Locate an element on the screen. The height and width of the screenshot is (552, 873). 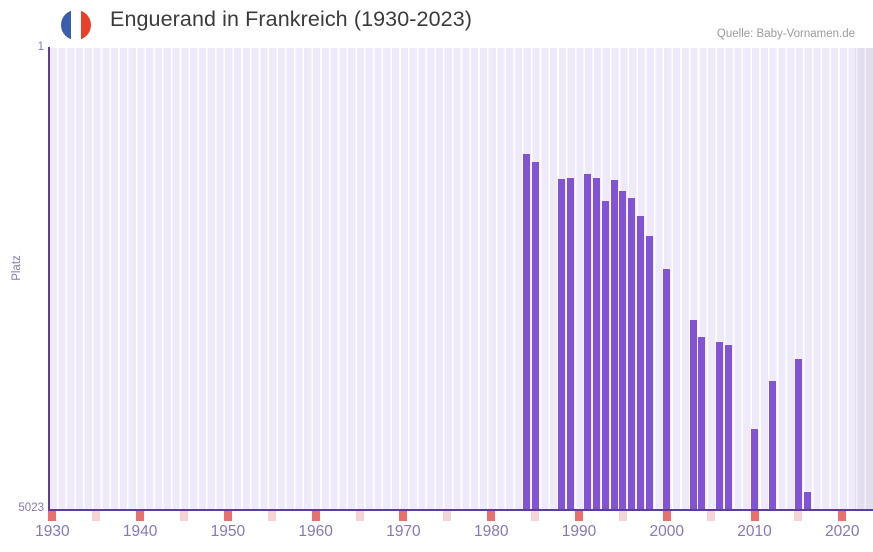
x-axis-label-1950: 1950 is located at coordinates (228, 531).